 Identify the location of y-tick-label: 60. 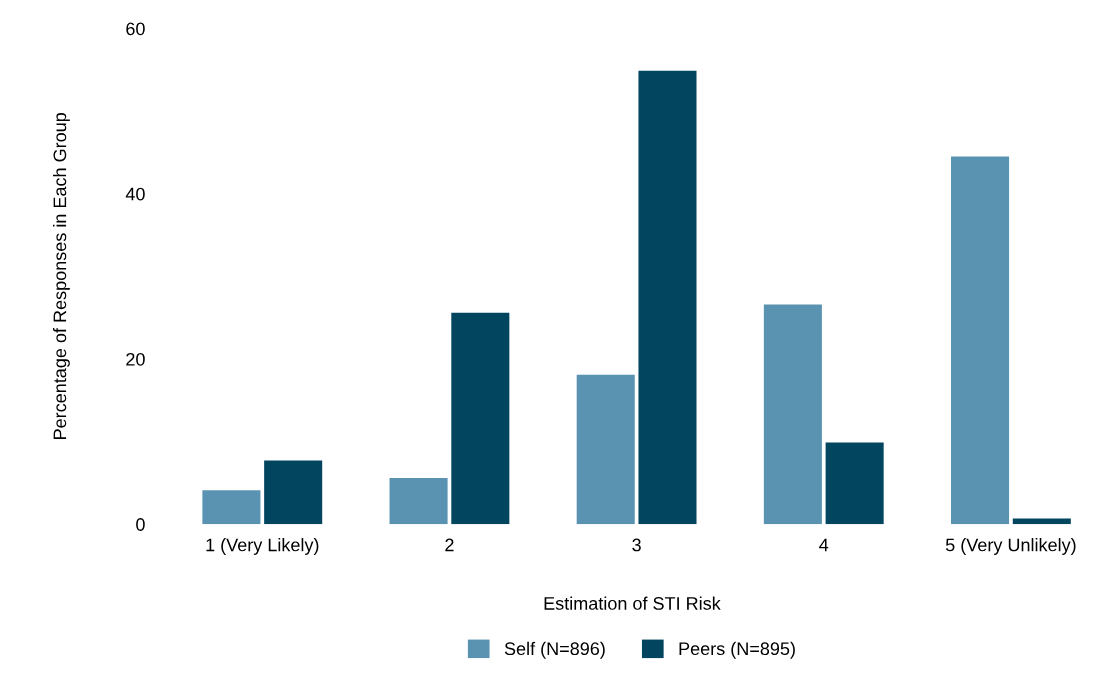
(135, 29).